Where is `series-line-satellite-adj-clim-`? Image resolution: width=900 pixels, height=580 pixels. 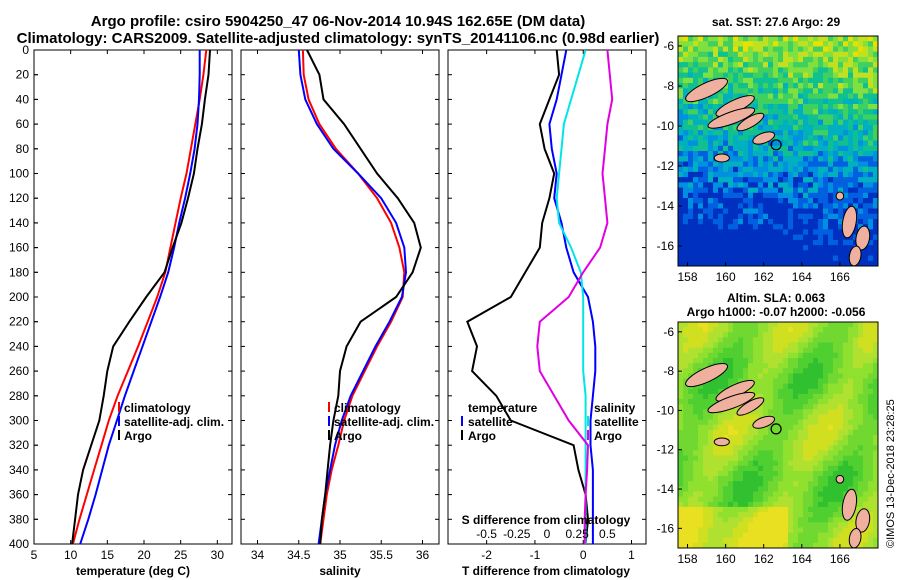 series-line-satellite-adj-clim- is located at coordinates (352, 297).